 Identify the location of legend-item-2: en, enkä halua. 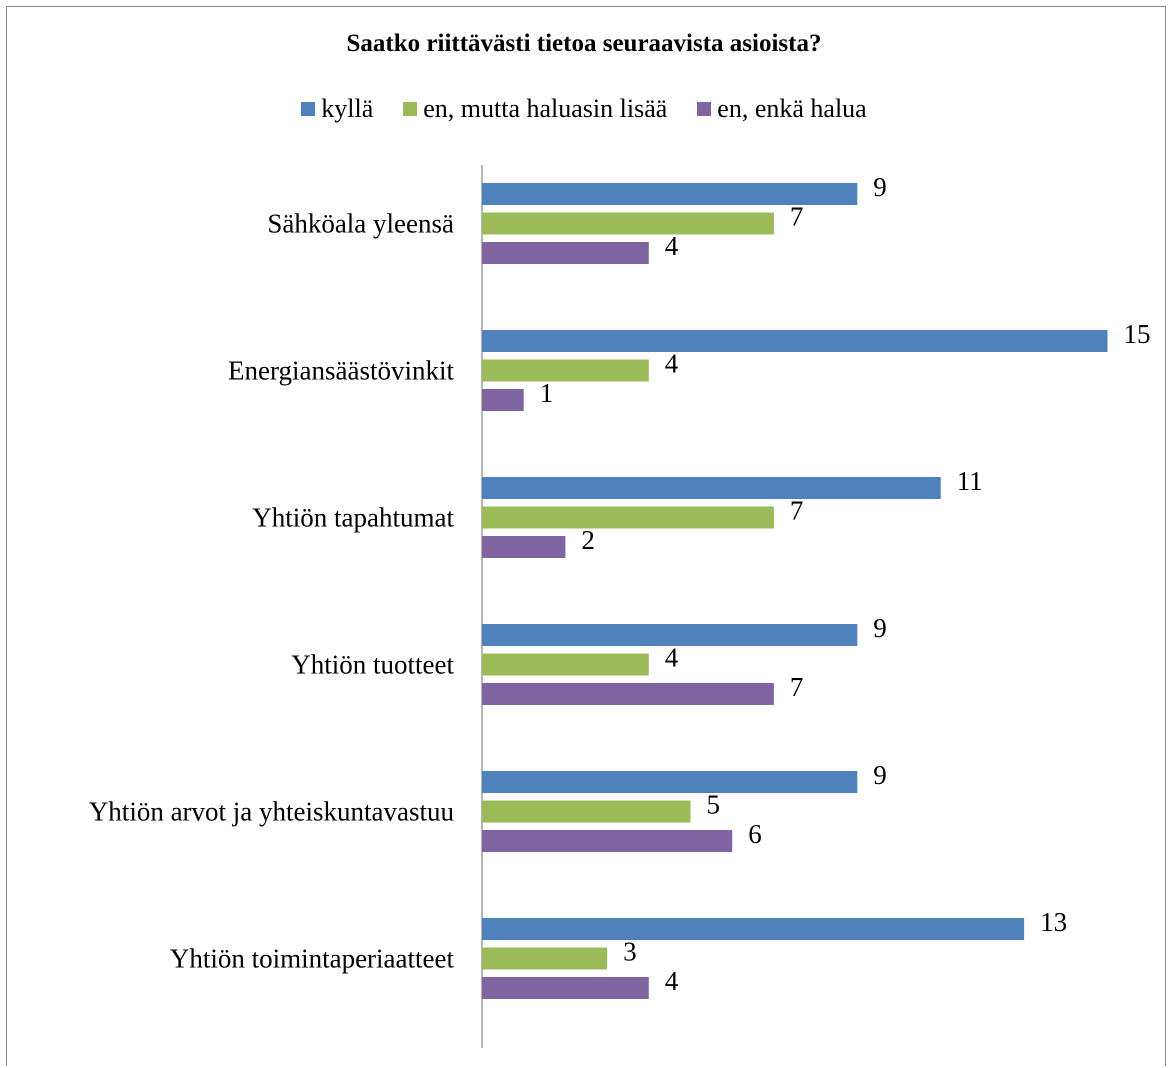
(782, 109).